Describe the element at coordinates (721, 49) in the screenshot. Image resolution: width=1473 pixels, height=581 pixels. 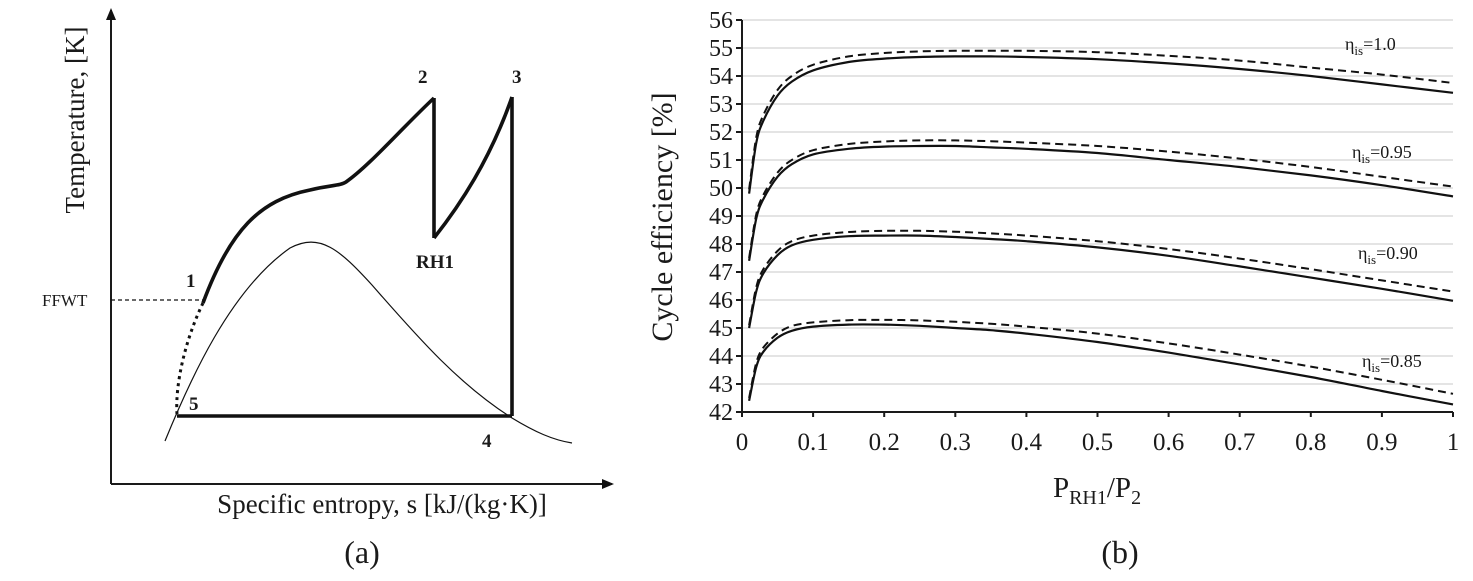
I see `y-tick-label-13: 55` at that location.